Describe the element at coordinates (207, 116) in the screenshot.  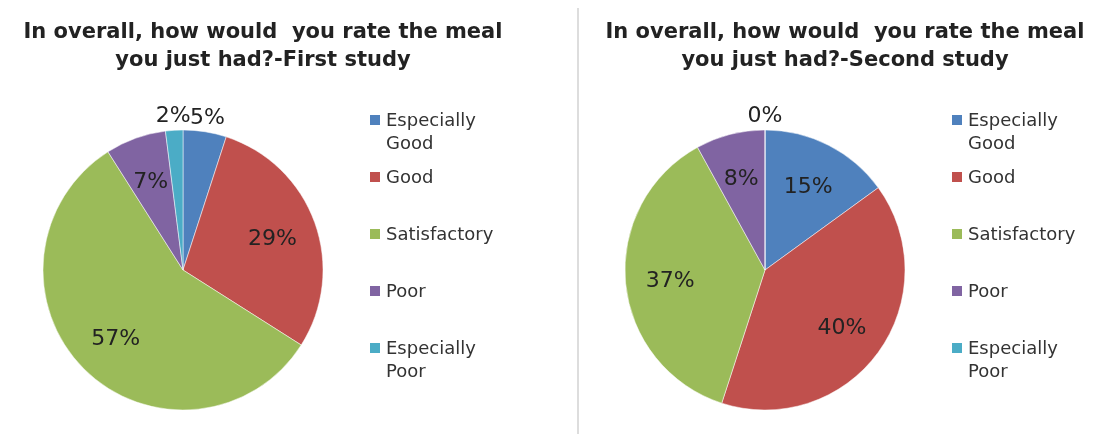
I see `data-label: 5%` at that location.